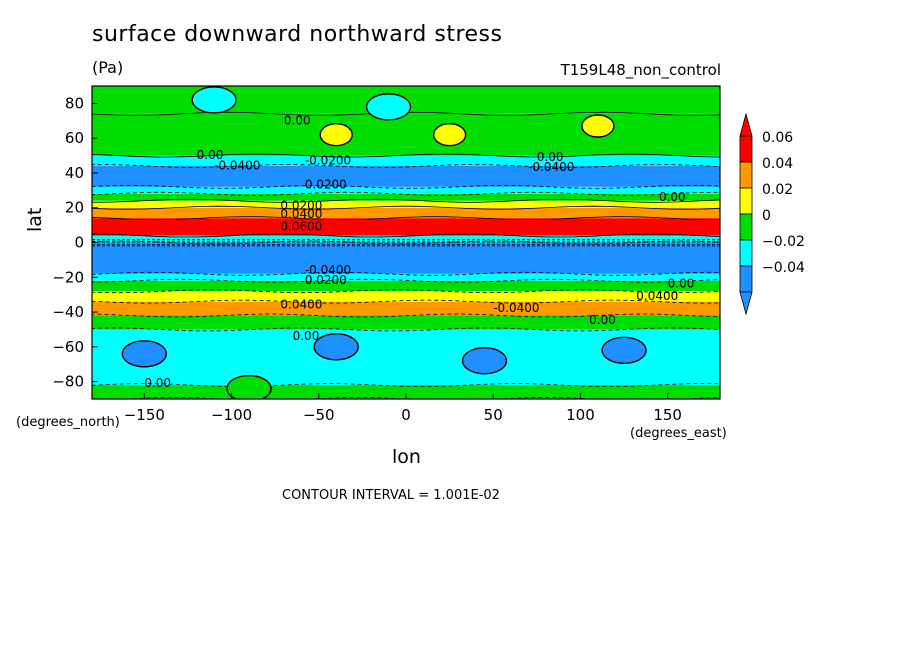 The image size is (904, 654). Describe the element at coordinates (210, 155) in the screenshot. I see `contour-label-0: 0.00` at that location.